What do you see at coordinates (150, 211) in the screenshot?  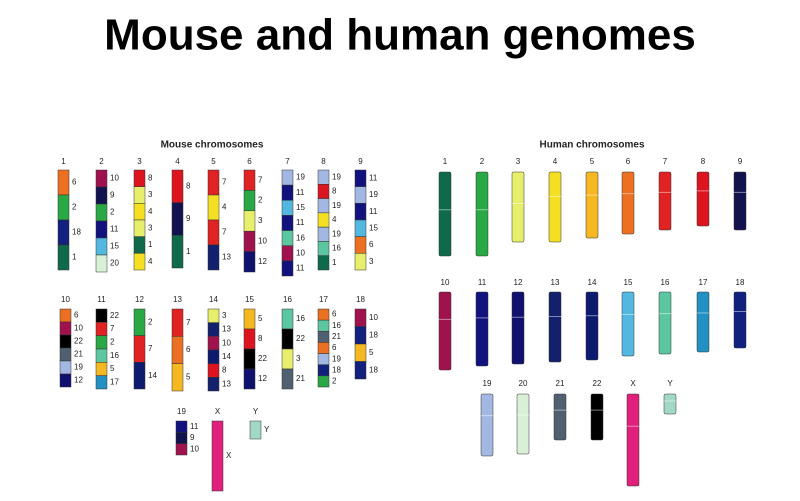 I see `segment-label: 4` at bounding box center [150, 211].